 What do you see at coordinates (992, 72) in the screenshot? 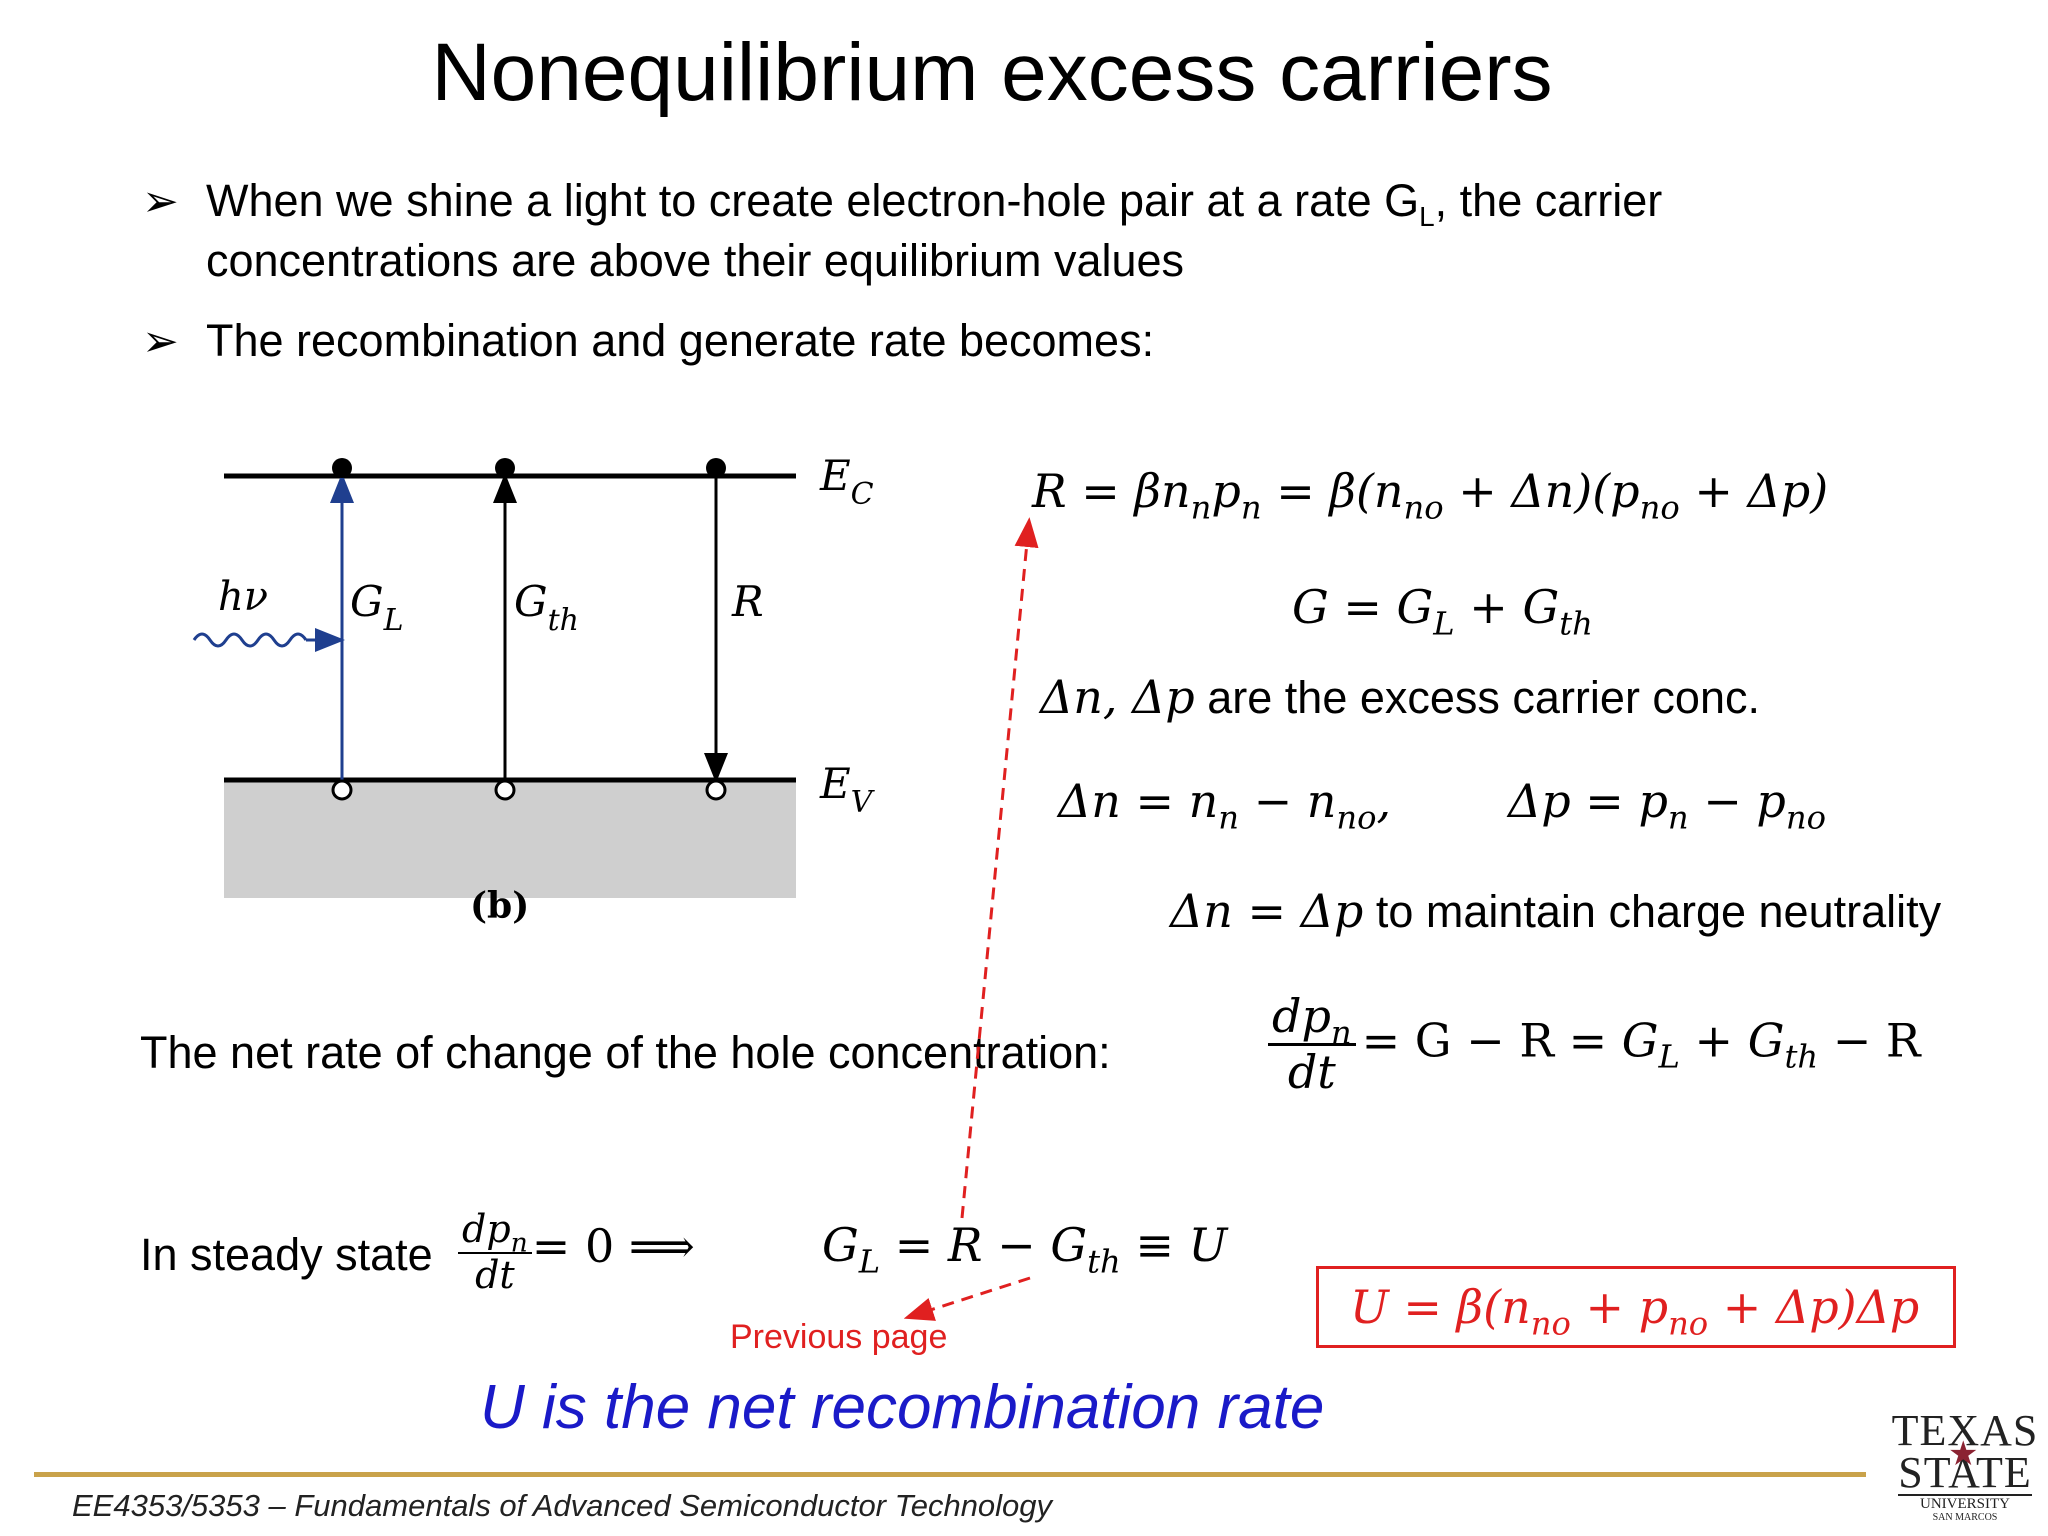
I see `slide-title: Nonequilibrium excess carriers` at bounding box center [992, 72].